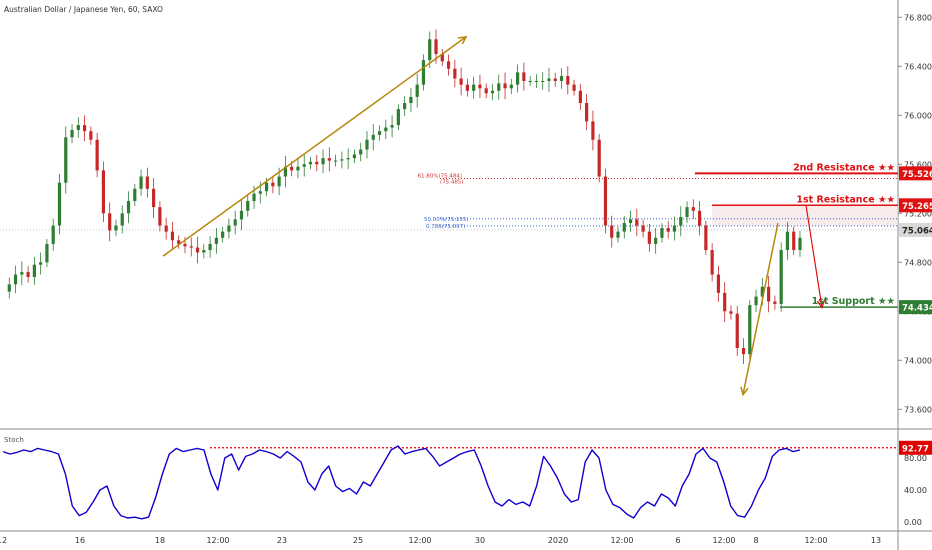 Image resolution: width=932 pixels, height=550 pixels. Describe the element at coordinates (917, 175) in the screenshot. I see `second-resistance-price: 75.526` at that location.